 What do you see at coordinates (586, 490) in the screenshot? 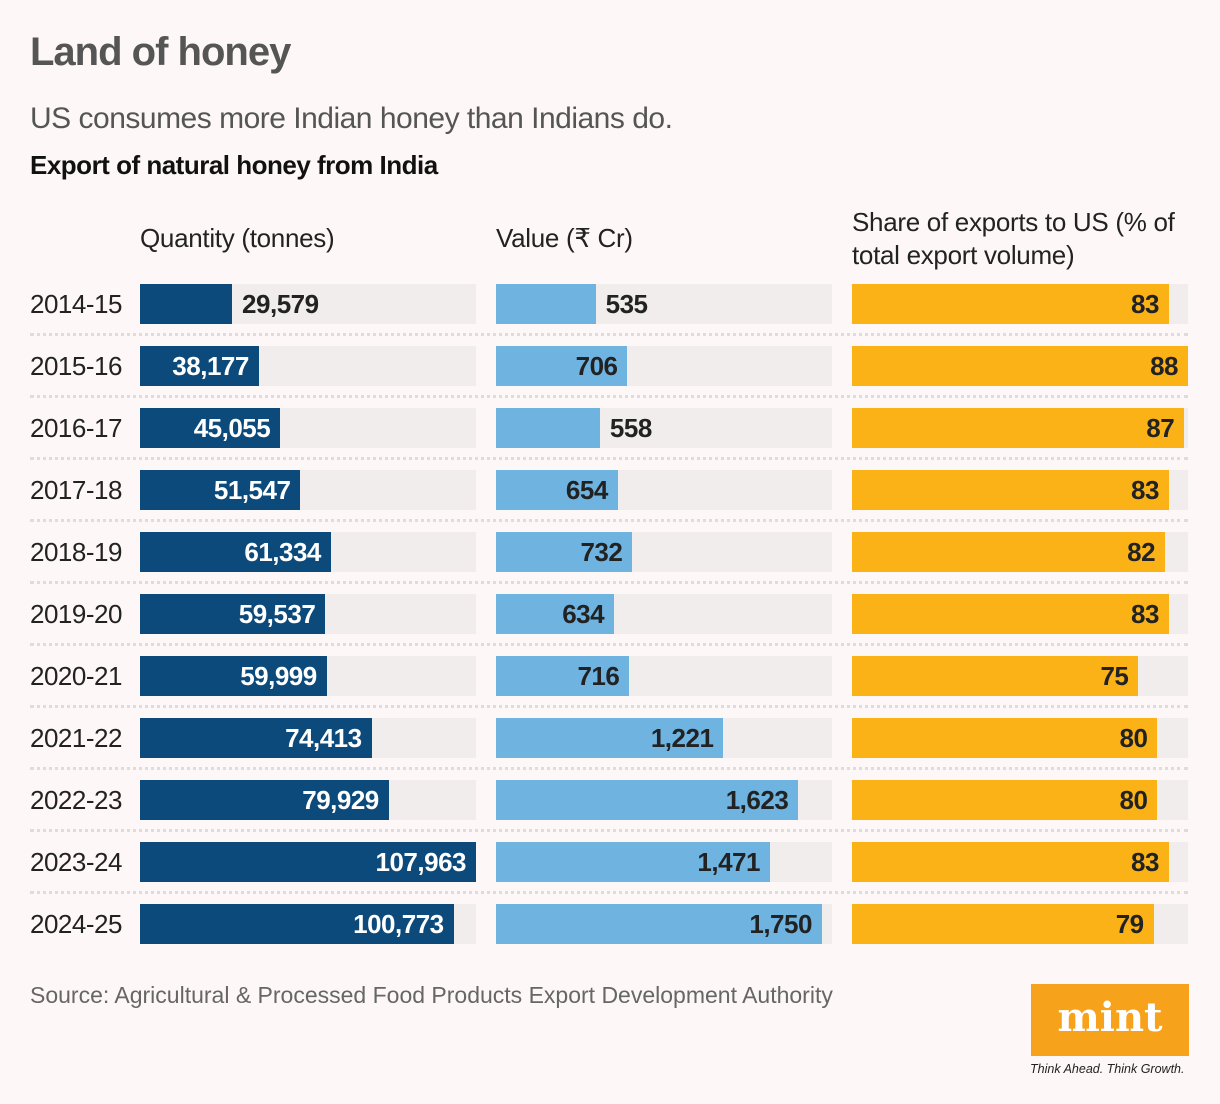
I see `data-label: 654` at bounding box center [586, 490].